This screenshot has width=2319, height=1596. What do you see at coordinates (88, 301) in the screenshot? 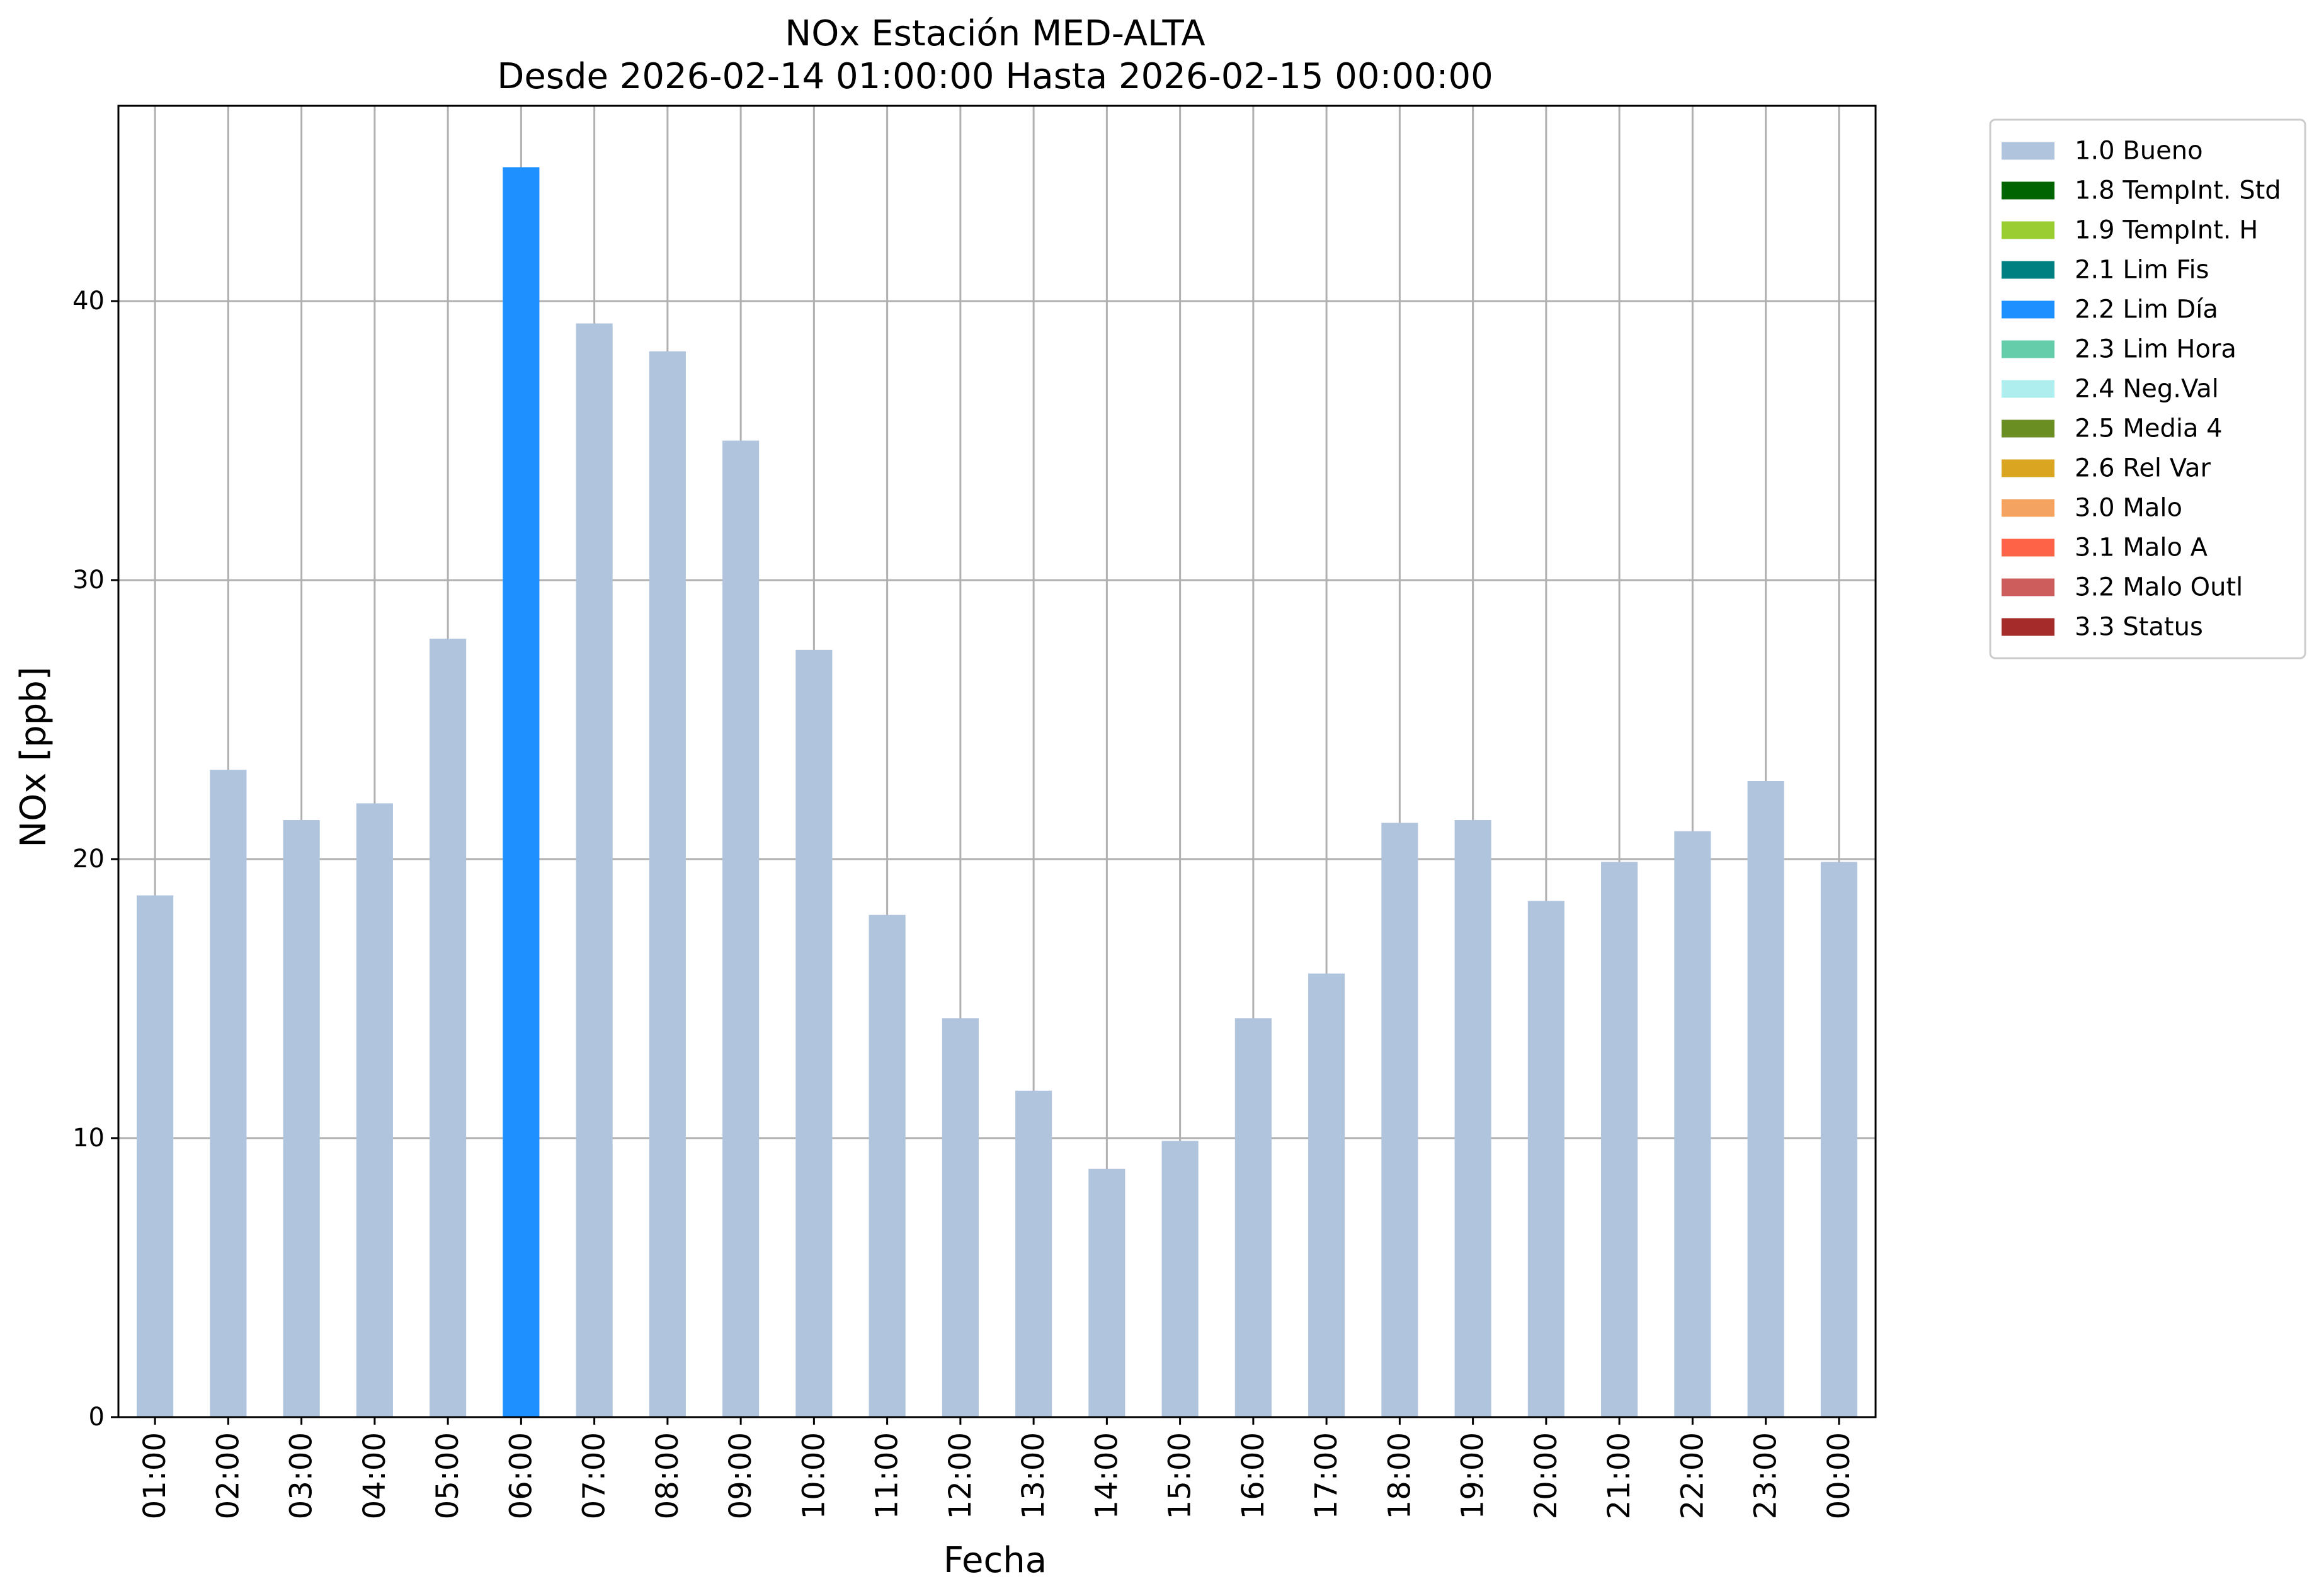
I see `y-tick-label: 40` at bounding box center [88, 301].